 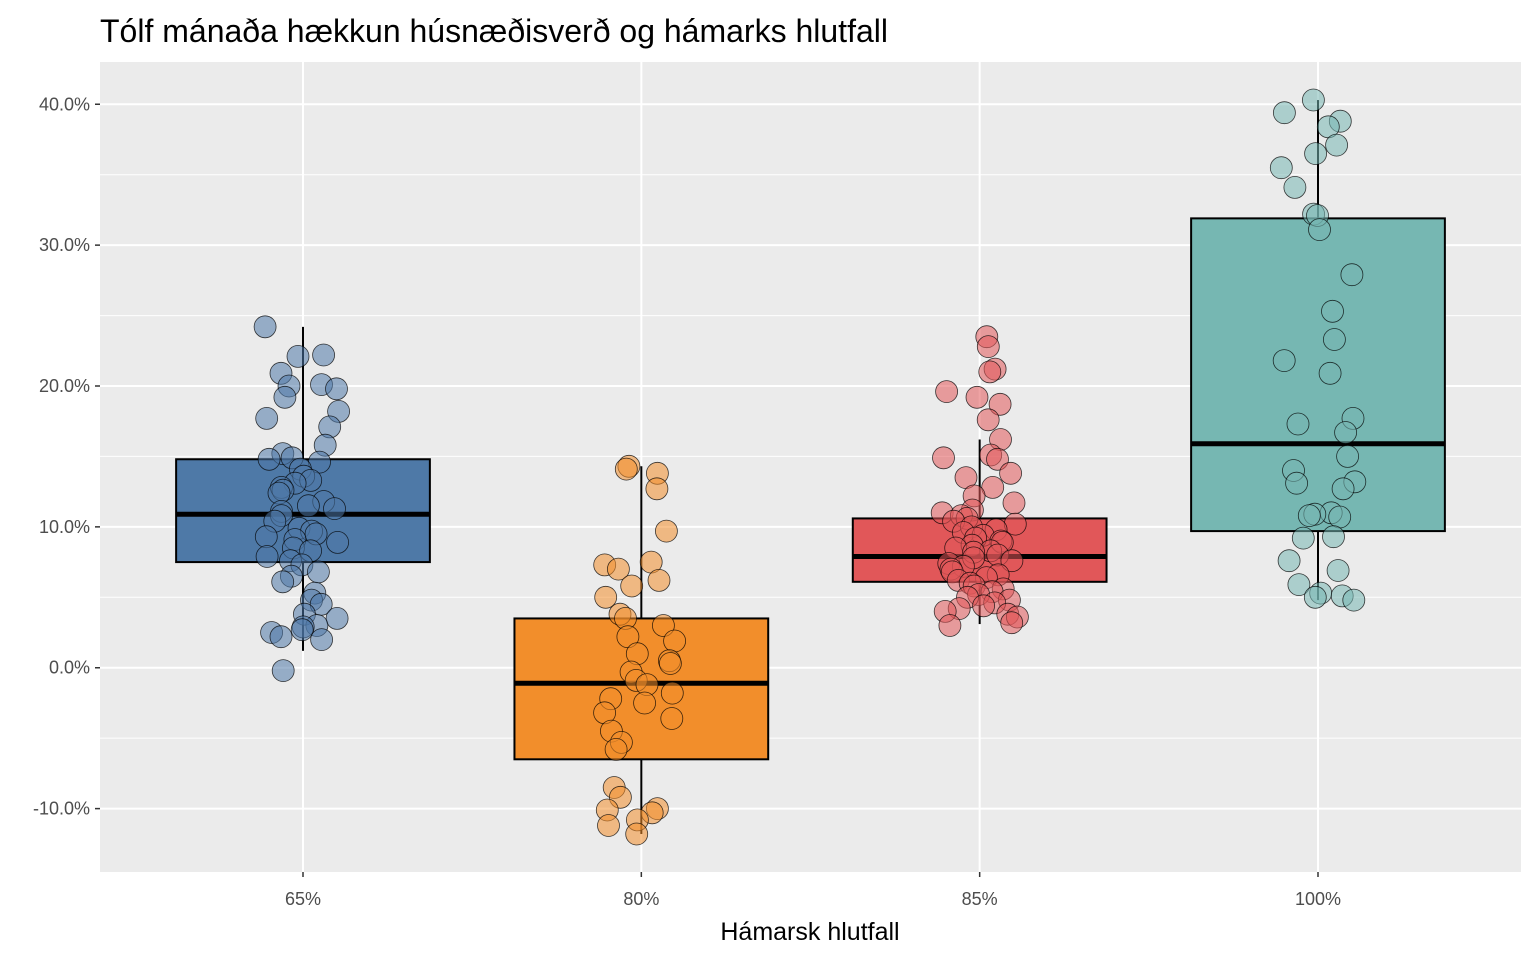 What do you see at coordinates (64, 527) in the screenshot?
I see `y-tick-label: 10.0%` at bounding box center [64, 527].